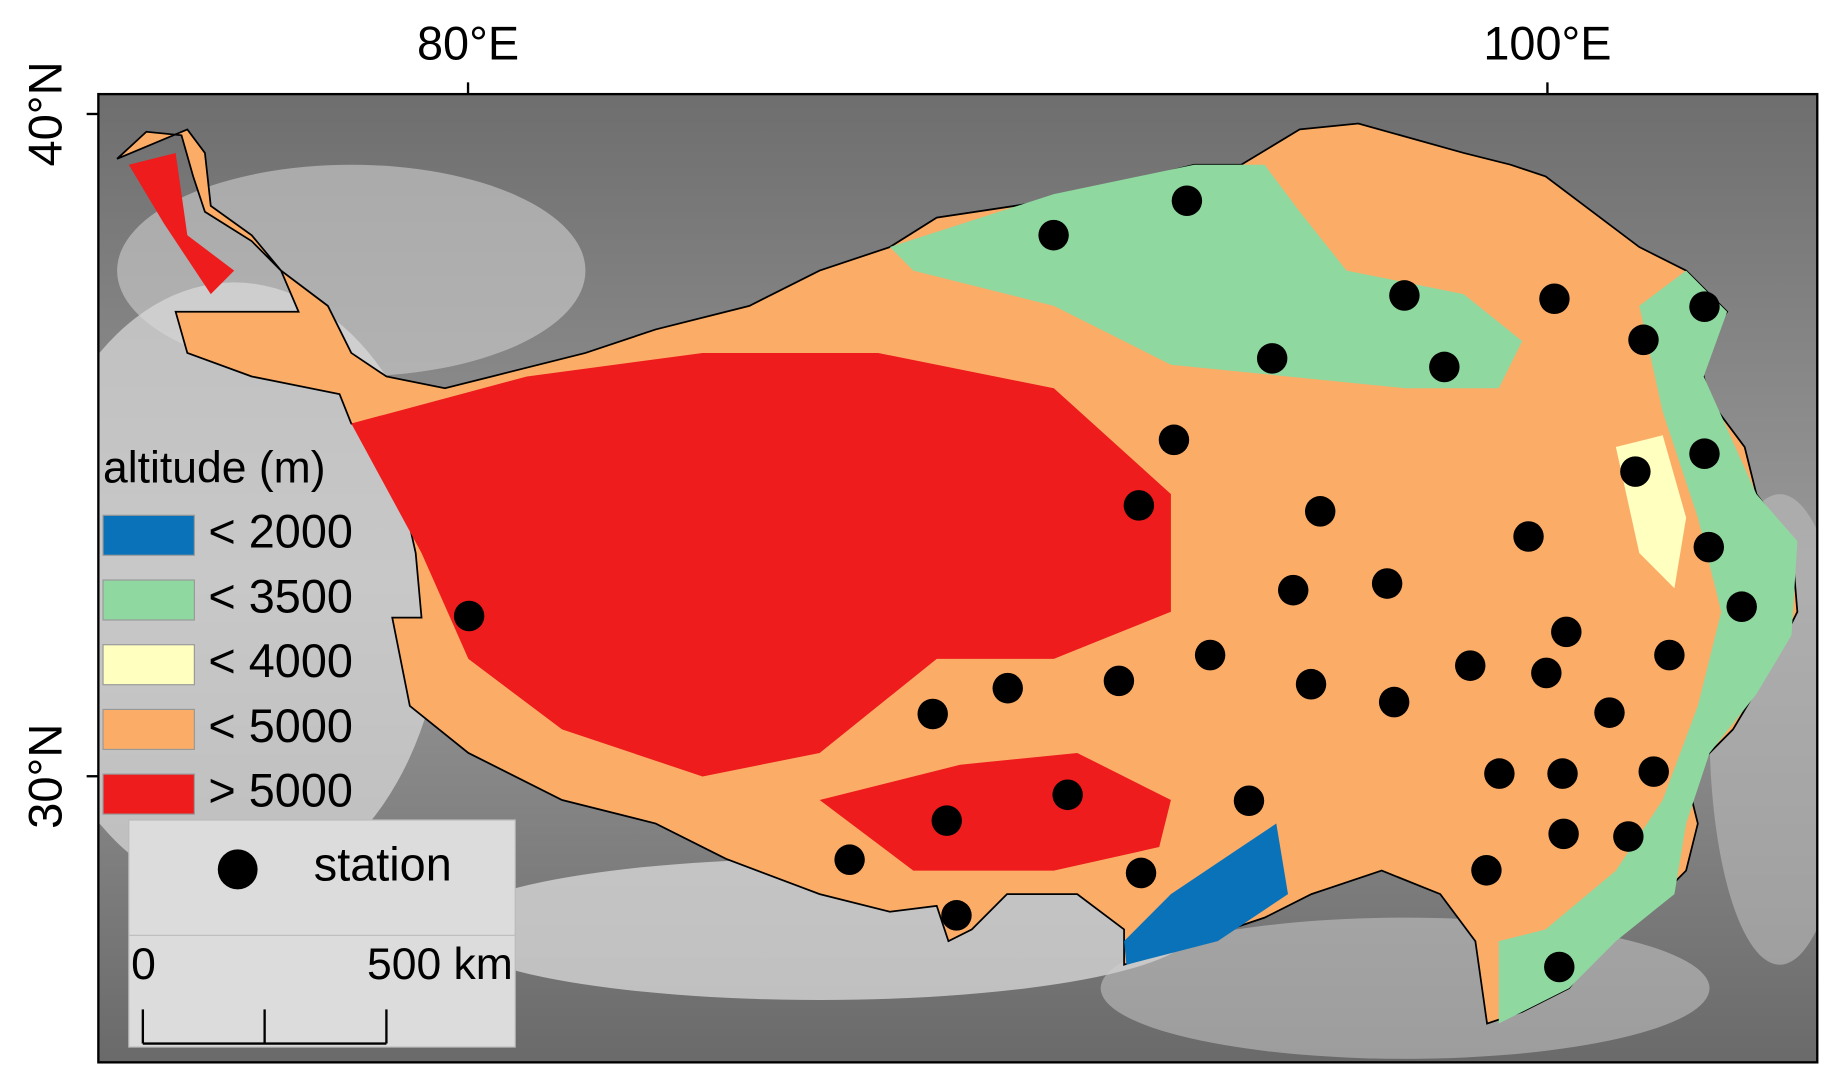 The width and height of the screenshot is (1836, 1080). Describe the element at coordinates (280, 726) in the screenshot. I see `legend-label: < 5000` at that location.